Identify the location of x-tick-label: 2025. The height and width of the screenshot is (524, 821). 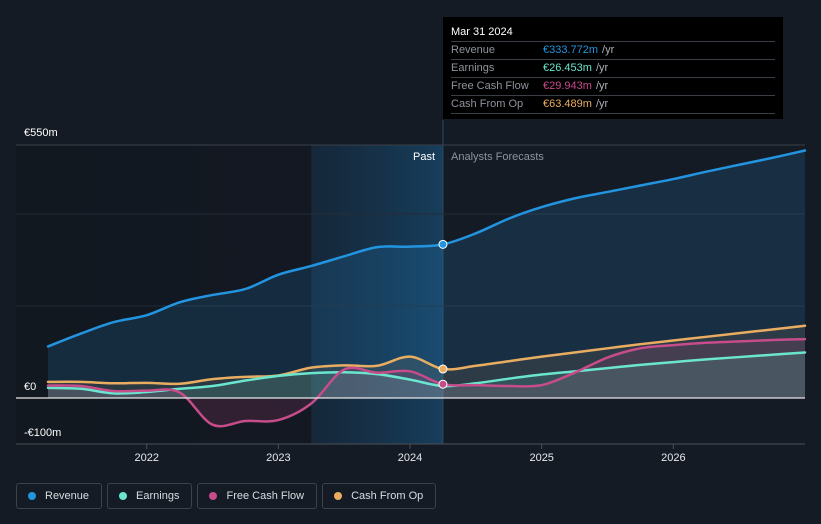
(541, 458).